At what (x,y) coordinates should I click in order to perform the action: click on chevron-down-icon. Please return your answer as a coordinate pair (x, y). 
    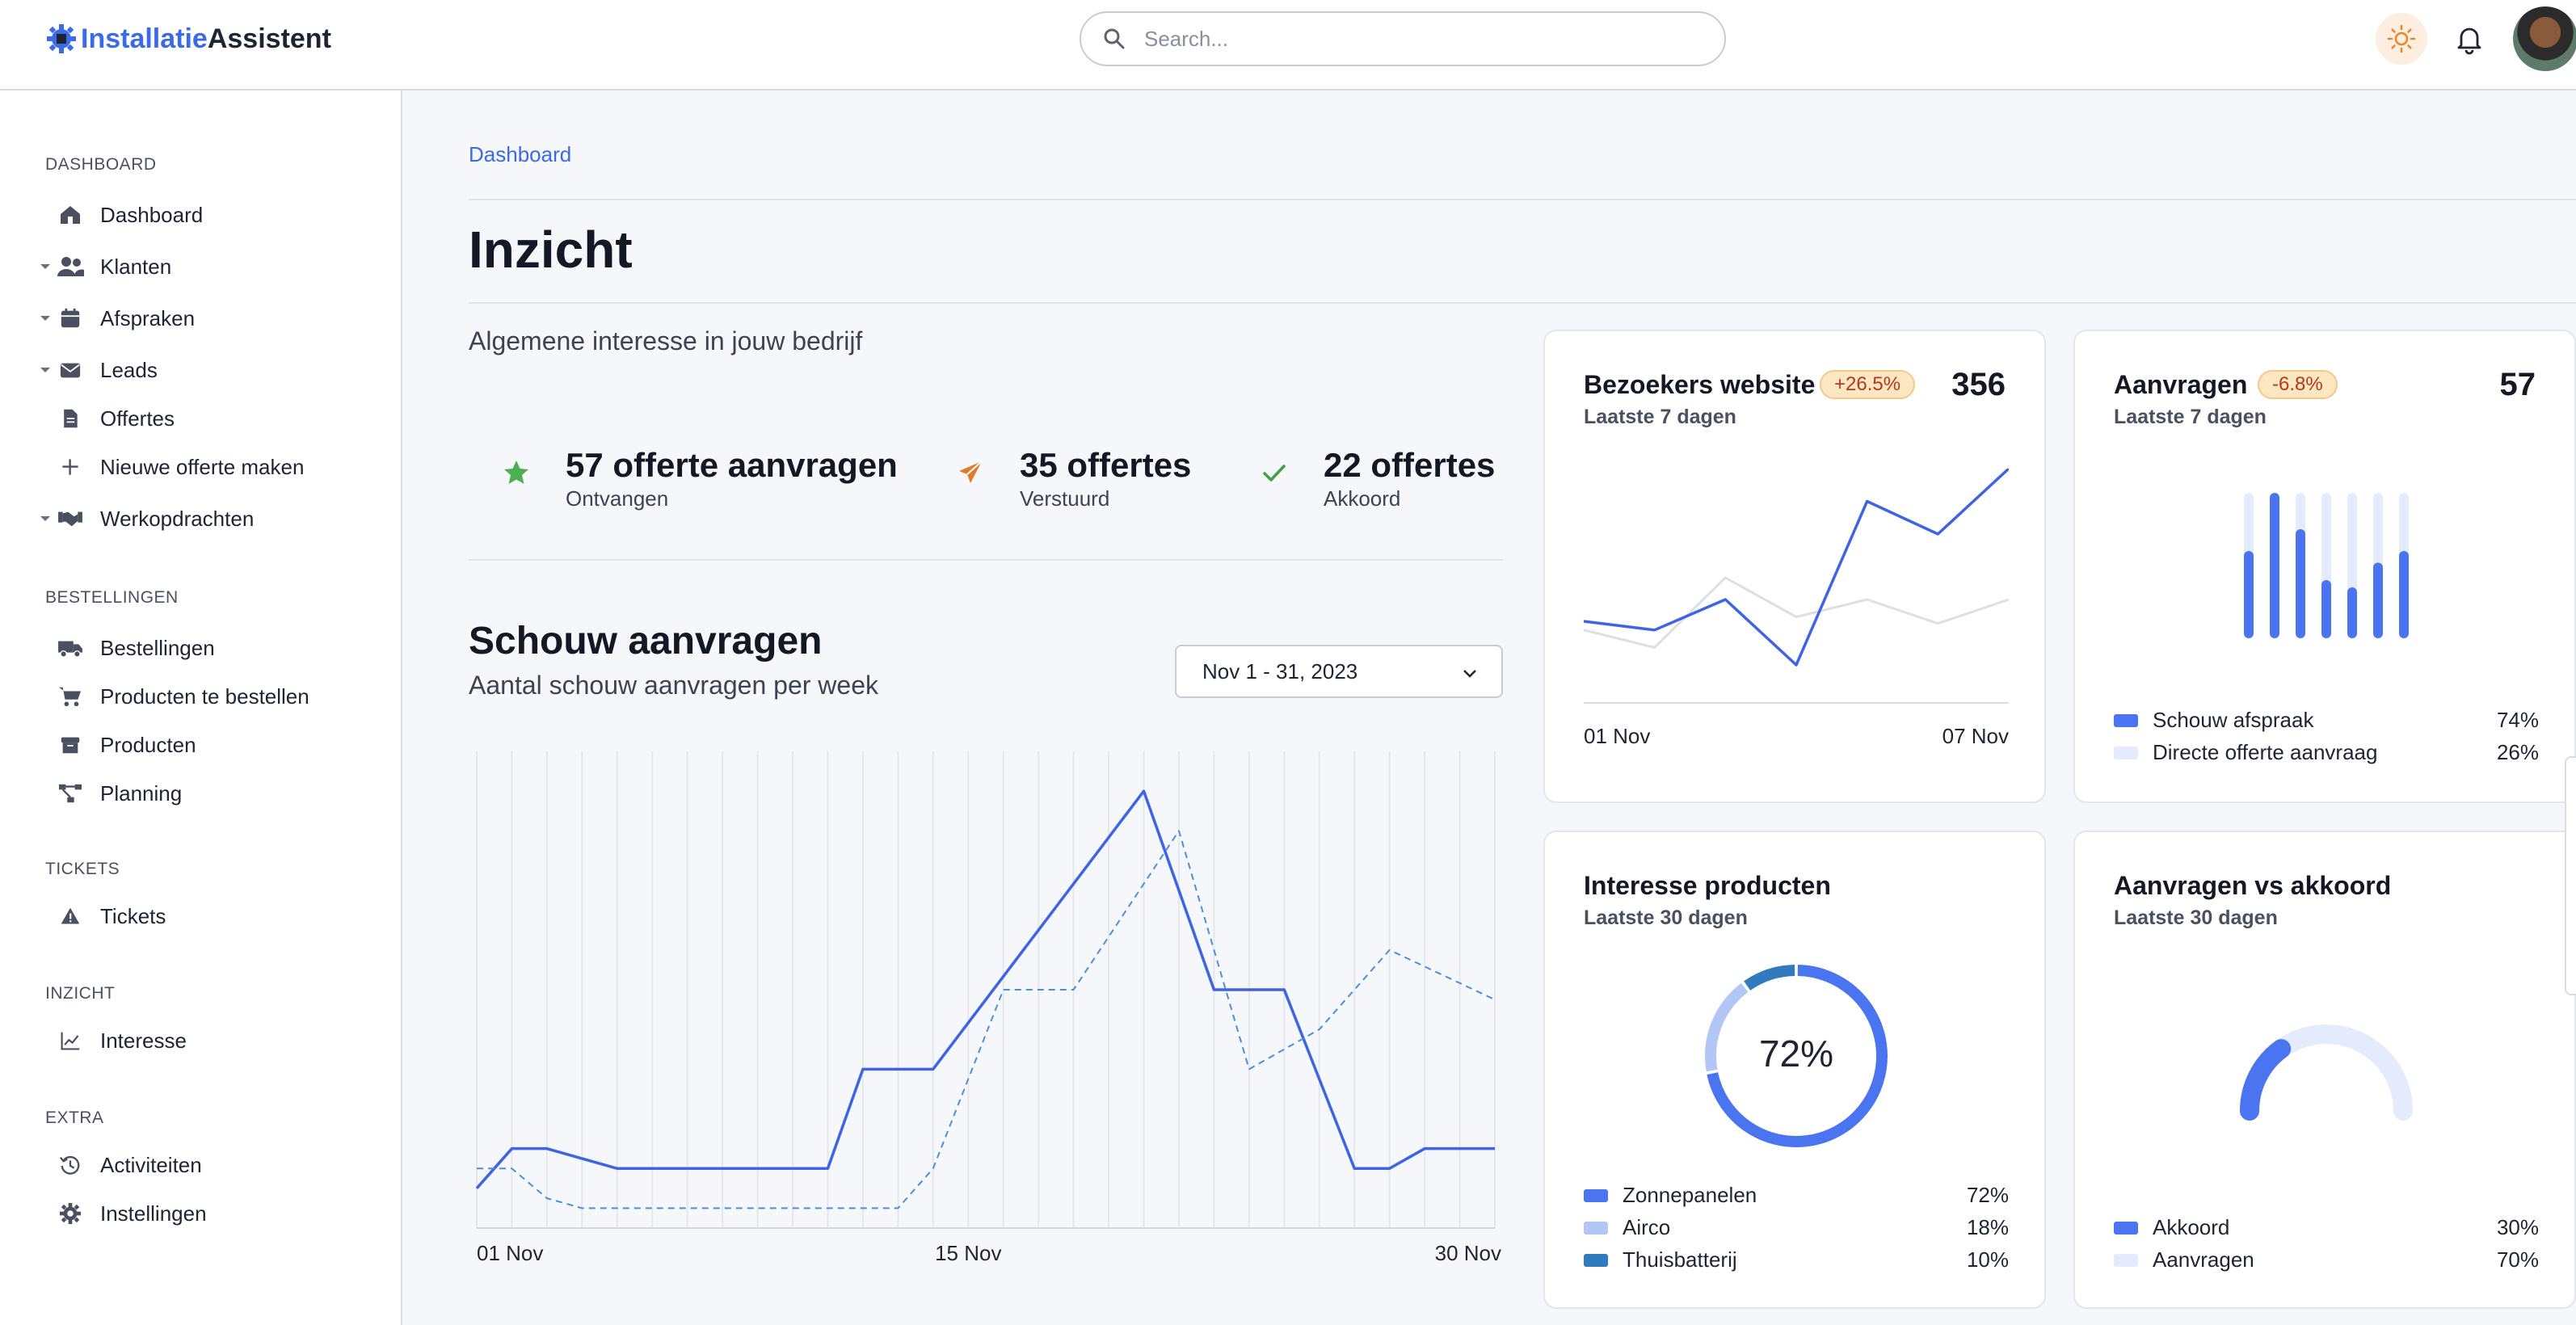
    Looking at the image, I should click on (1469, 674).